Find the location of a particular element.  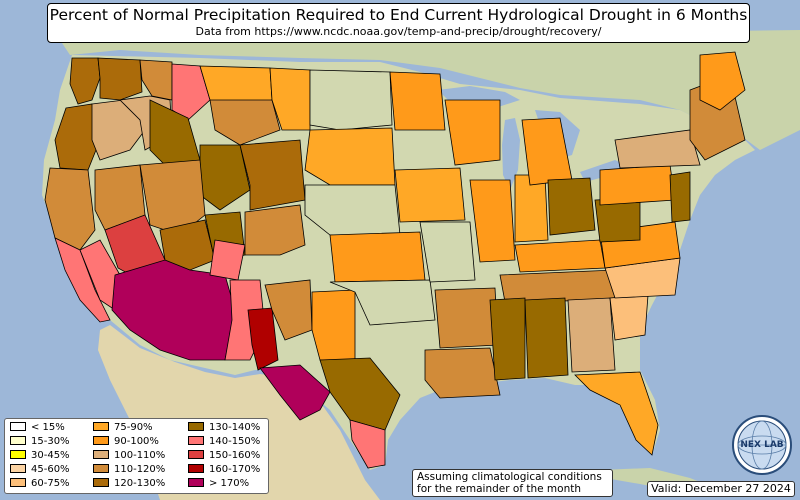

region-tx-panhandle is located at coordinates (333, 325).